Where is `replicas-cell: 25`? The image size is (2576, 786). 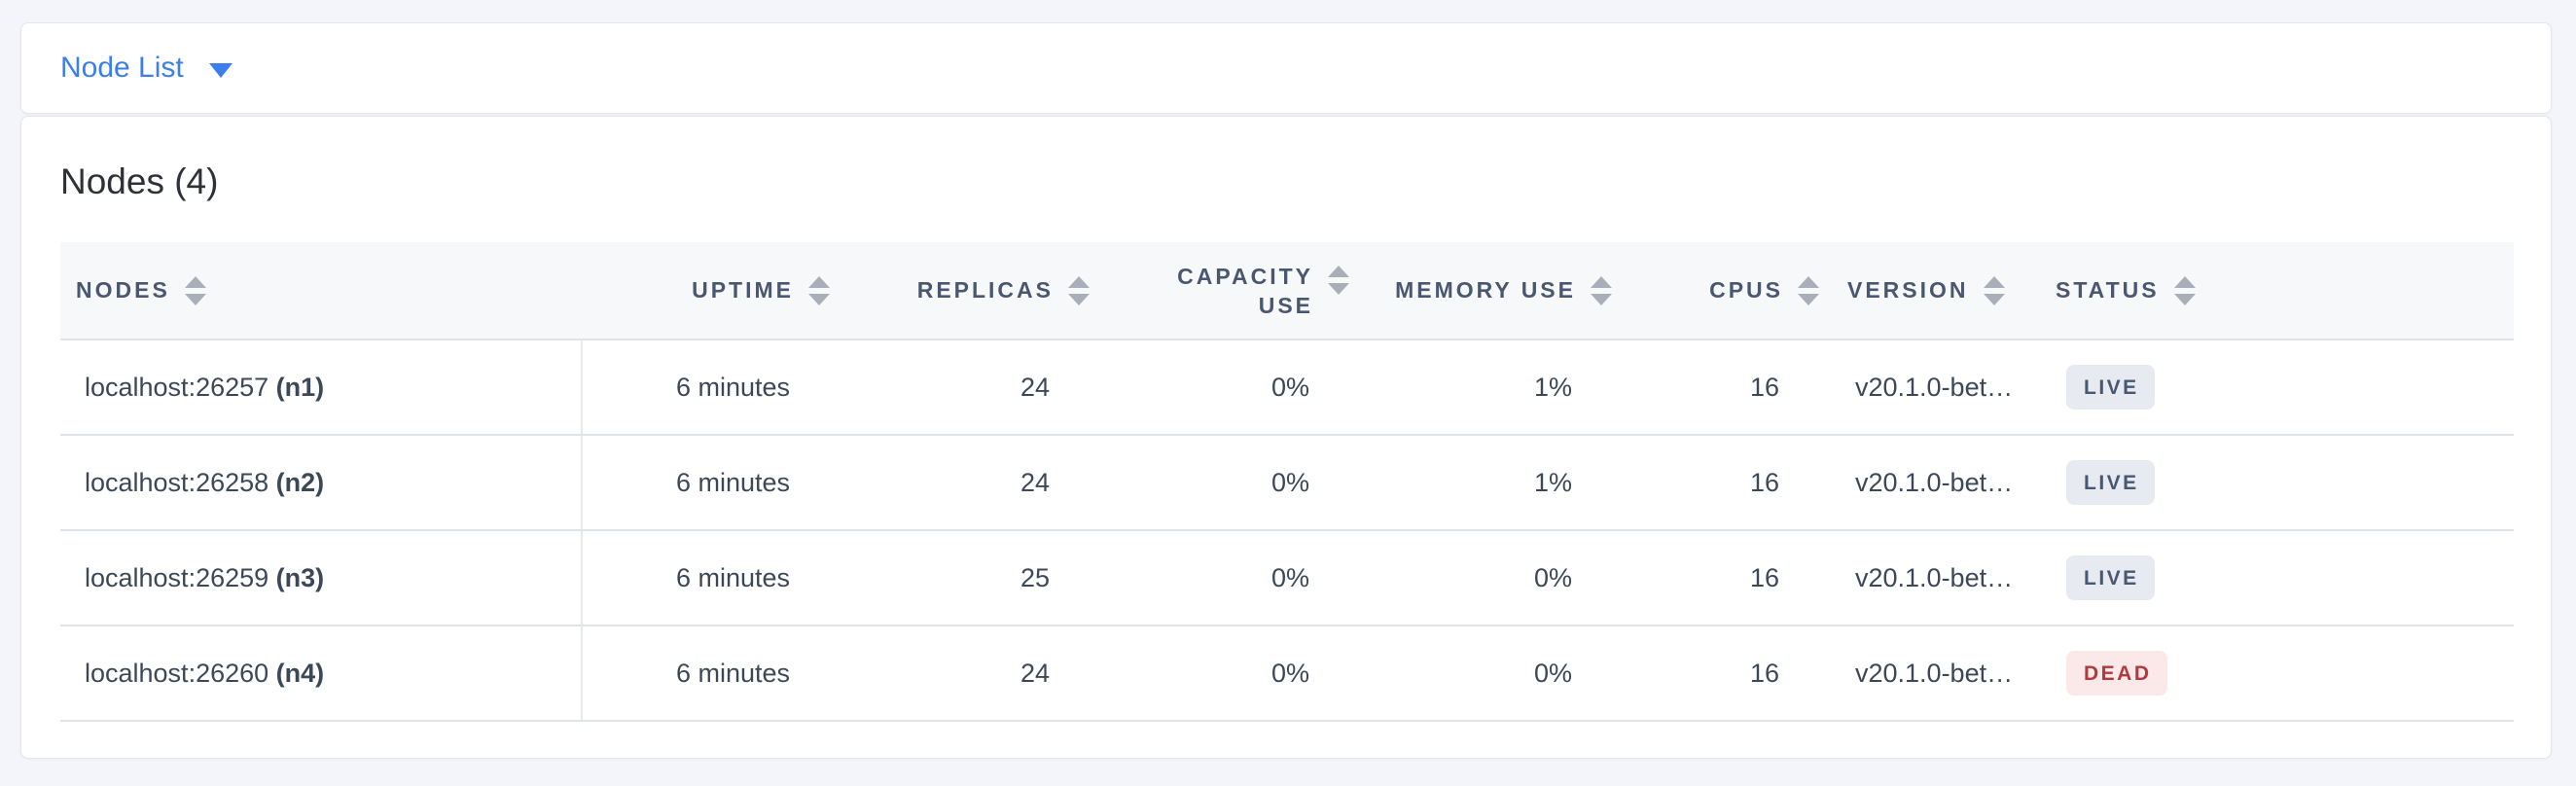 replicas-cell: 25 is located at coordinates (972, 578).